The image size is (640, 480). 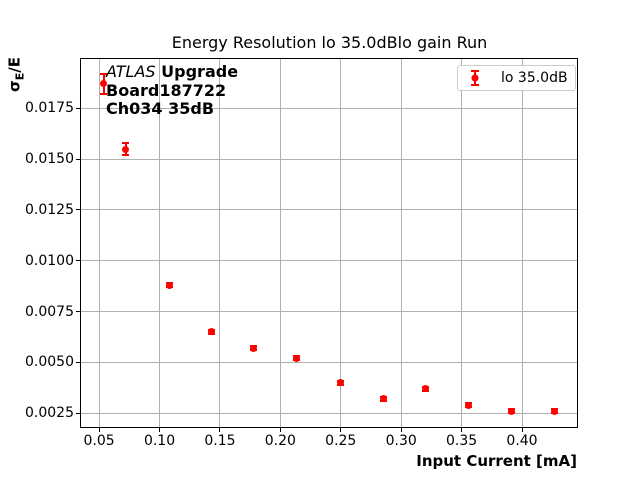 I want to click on upgrade-label: Upgrade, so click(x=200, y=71).